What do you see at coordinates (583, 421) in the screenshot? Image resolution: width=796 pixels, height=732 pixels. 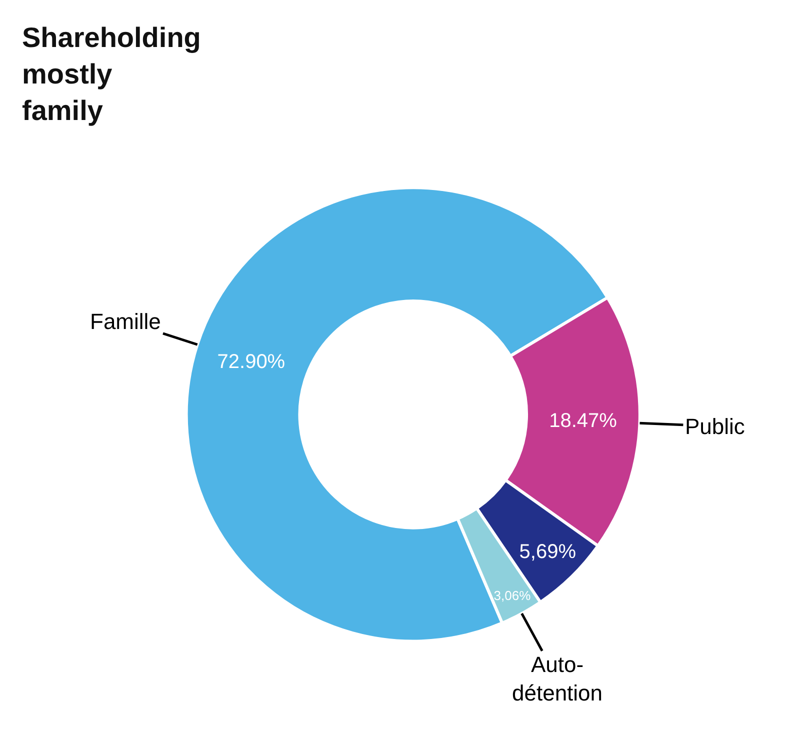 I see `data-label: 18.47%` at bounding box center [583, 421].